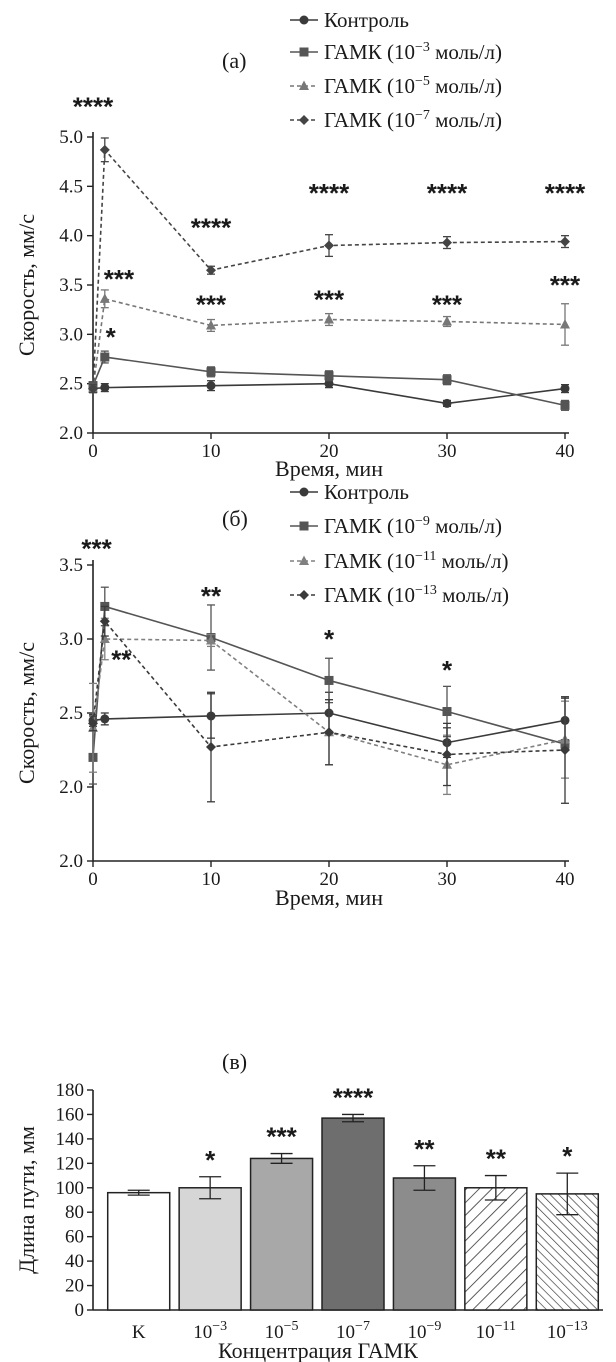 The width and height of the screenshot is (616, 1362). Describe the element at coordinates (71, 285) in the screenshot. I see `y-tick-label: 3.5` at that location.